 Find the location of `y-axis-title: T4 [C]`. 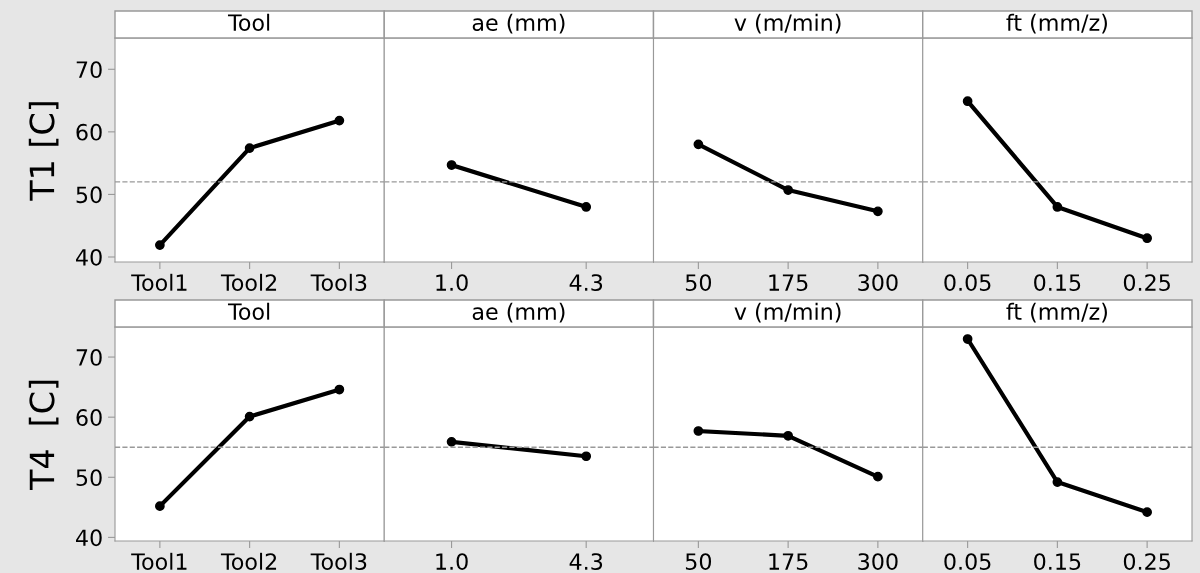

y-axis-title: T4 [C] is located at coordinates (43, 435).